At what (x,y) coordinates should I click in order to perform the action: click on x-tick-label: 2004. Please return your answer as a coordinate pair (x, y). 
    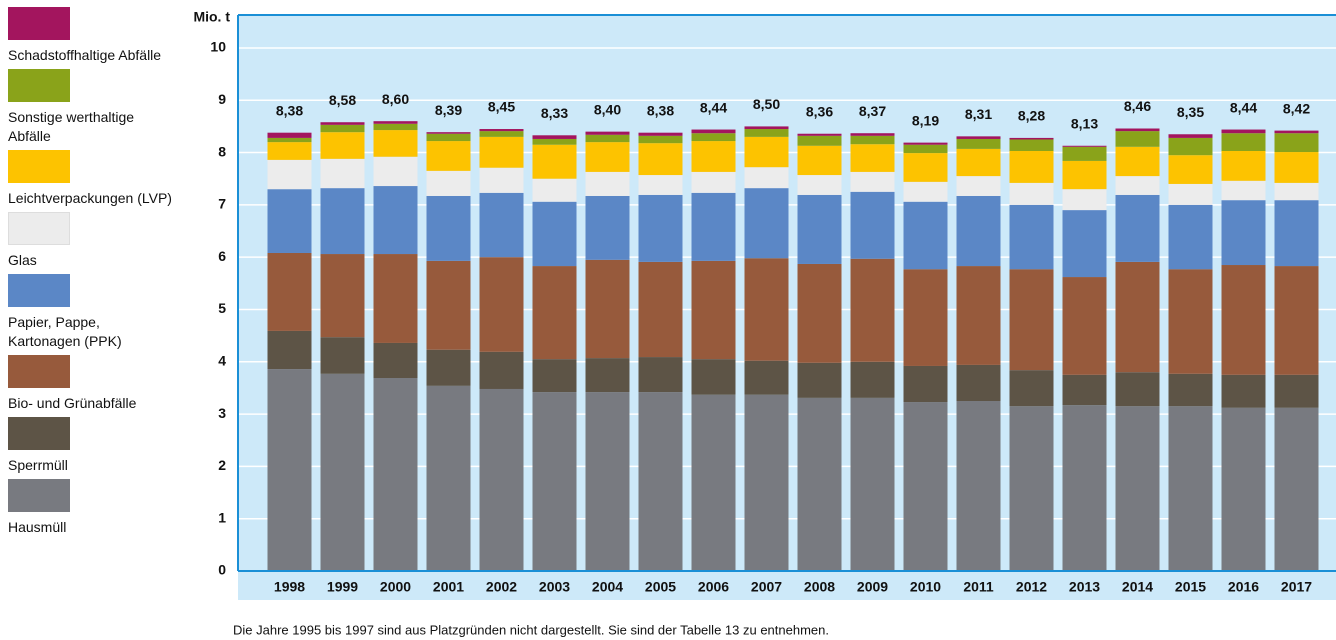
    Looking at the image, I should click on (607, 587).